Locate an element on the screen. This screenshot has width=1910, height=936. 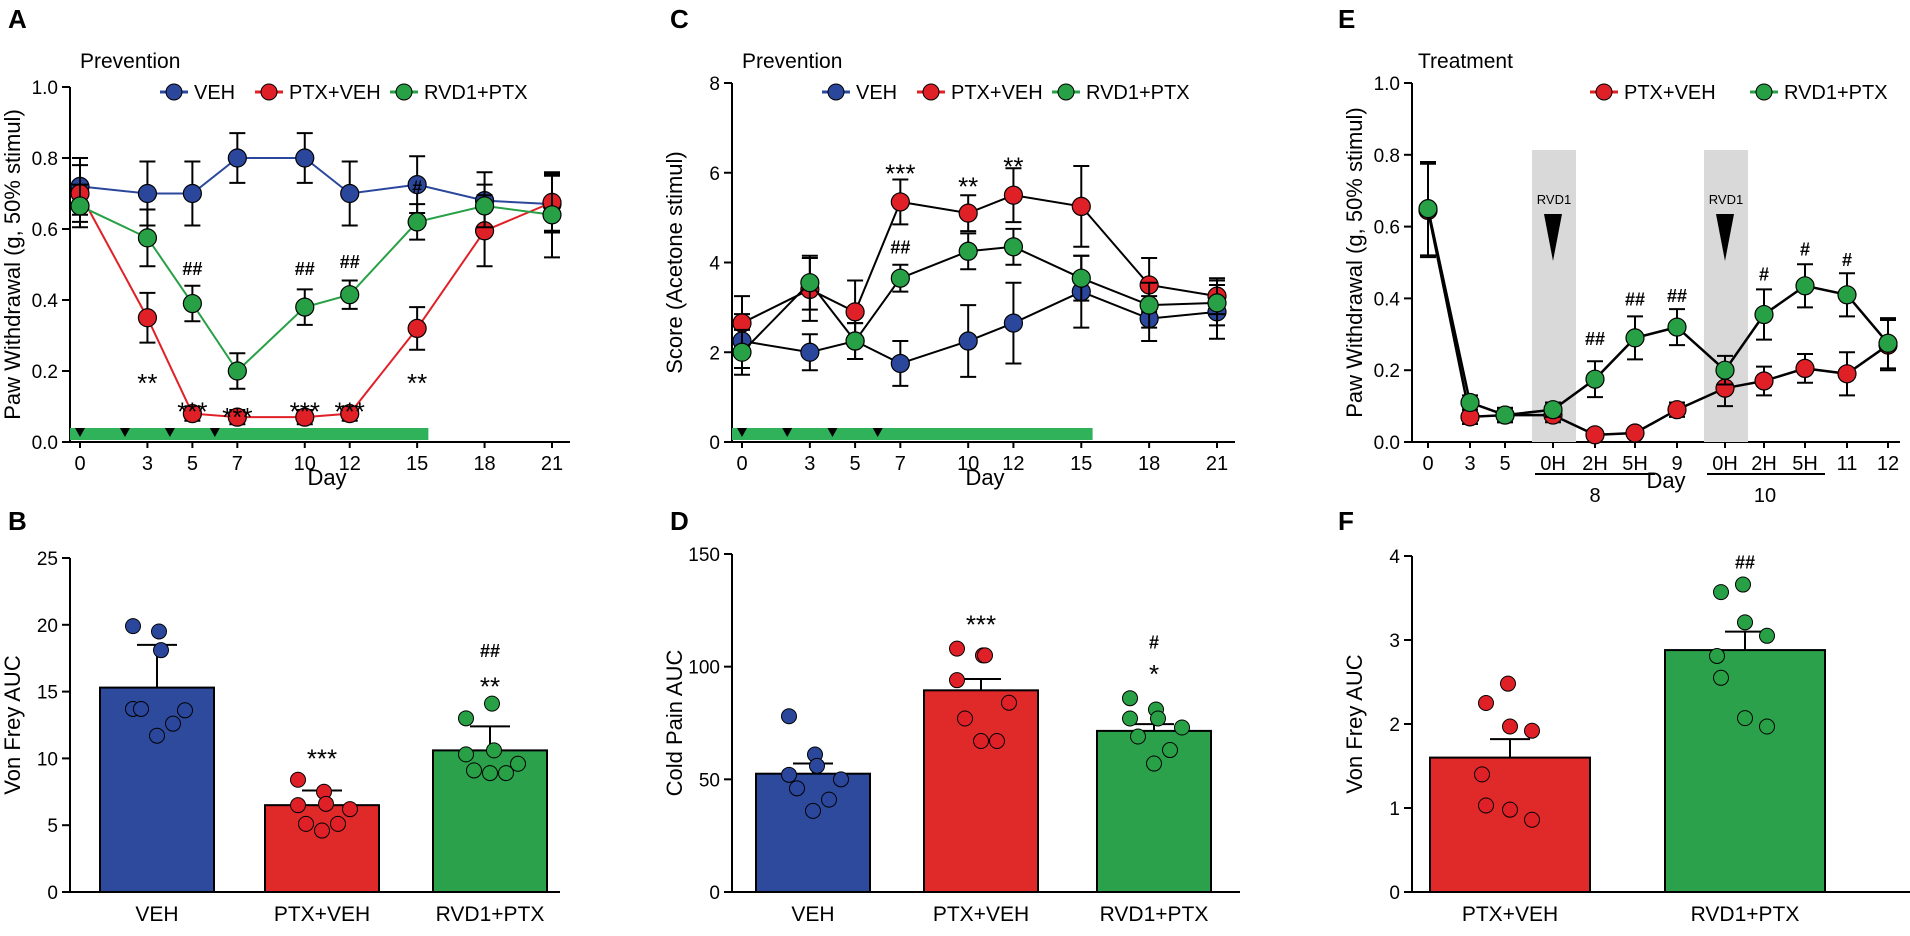
series-ptx-veh is located at coordinates (1658, 303).